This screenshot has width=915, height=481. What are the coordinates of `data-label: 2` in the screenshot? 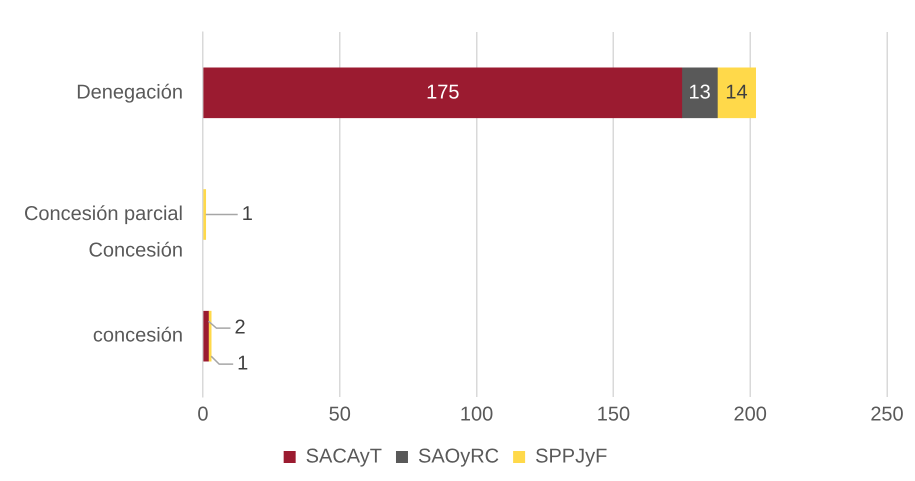 It's located at (240, 327).